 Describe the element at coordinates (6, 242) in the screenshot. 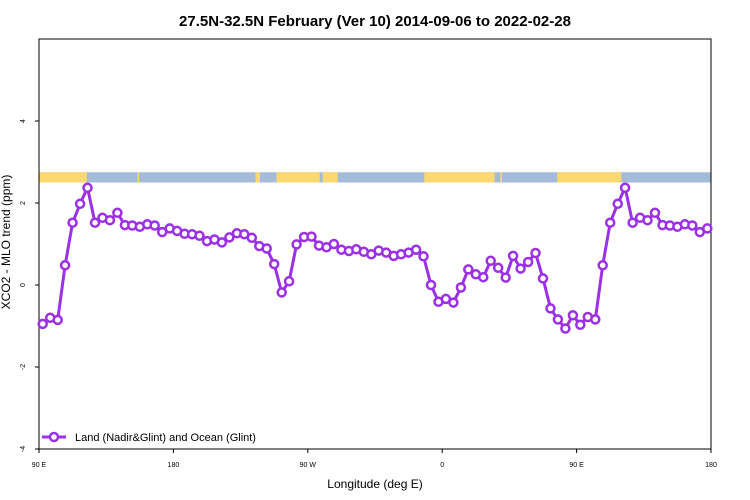

I see `y-axis-title: XCO2 - MLO trend (ppm)` at that location.